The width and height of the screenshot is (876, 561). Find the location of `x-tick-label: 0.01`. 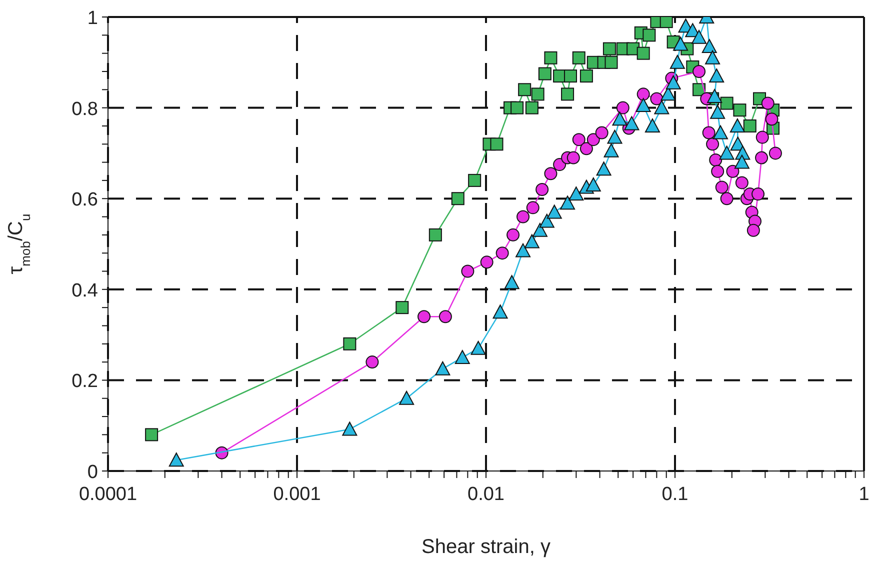

x-tick-label: 0.01 is located at coordinates (486, 494).